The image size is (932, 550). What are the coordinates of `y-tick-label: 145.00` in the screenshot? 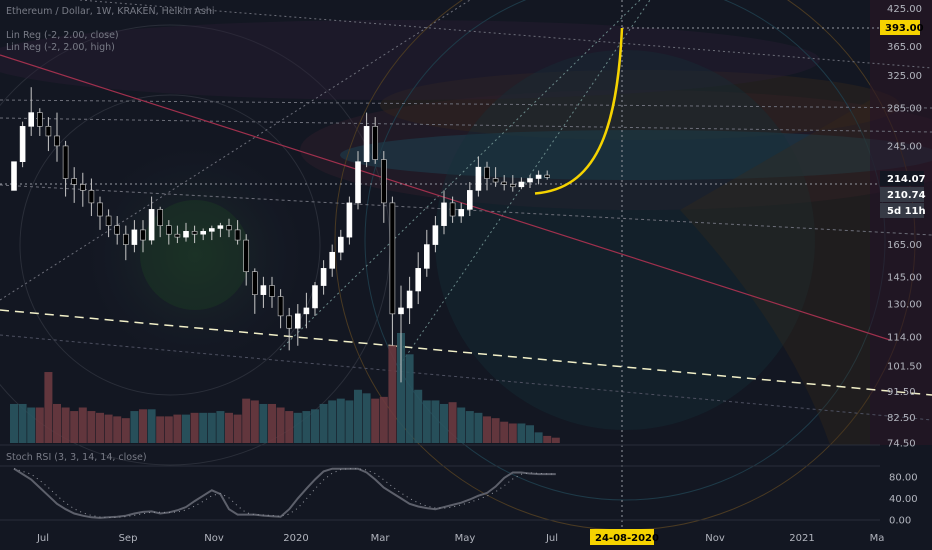 It's located at (904, 277).